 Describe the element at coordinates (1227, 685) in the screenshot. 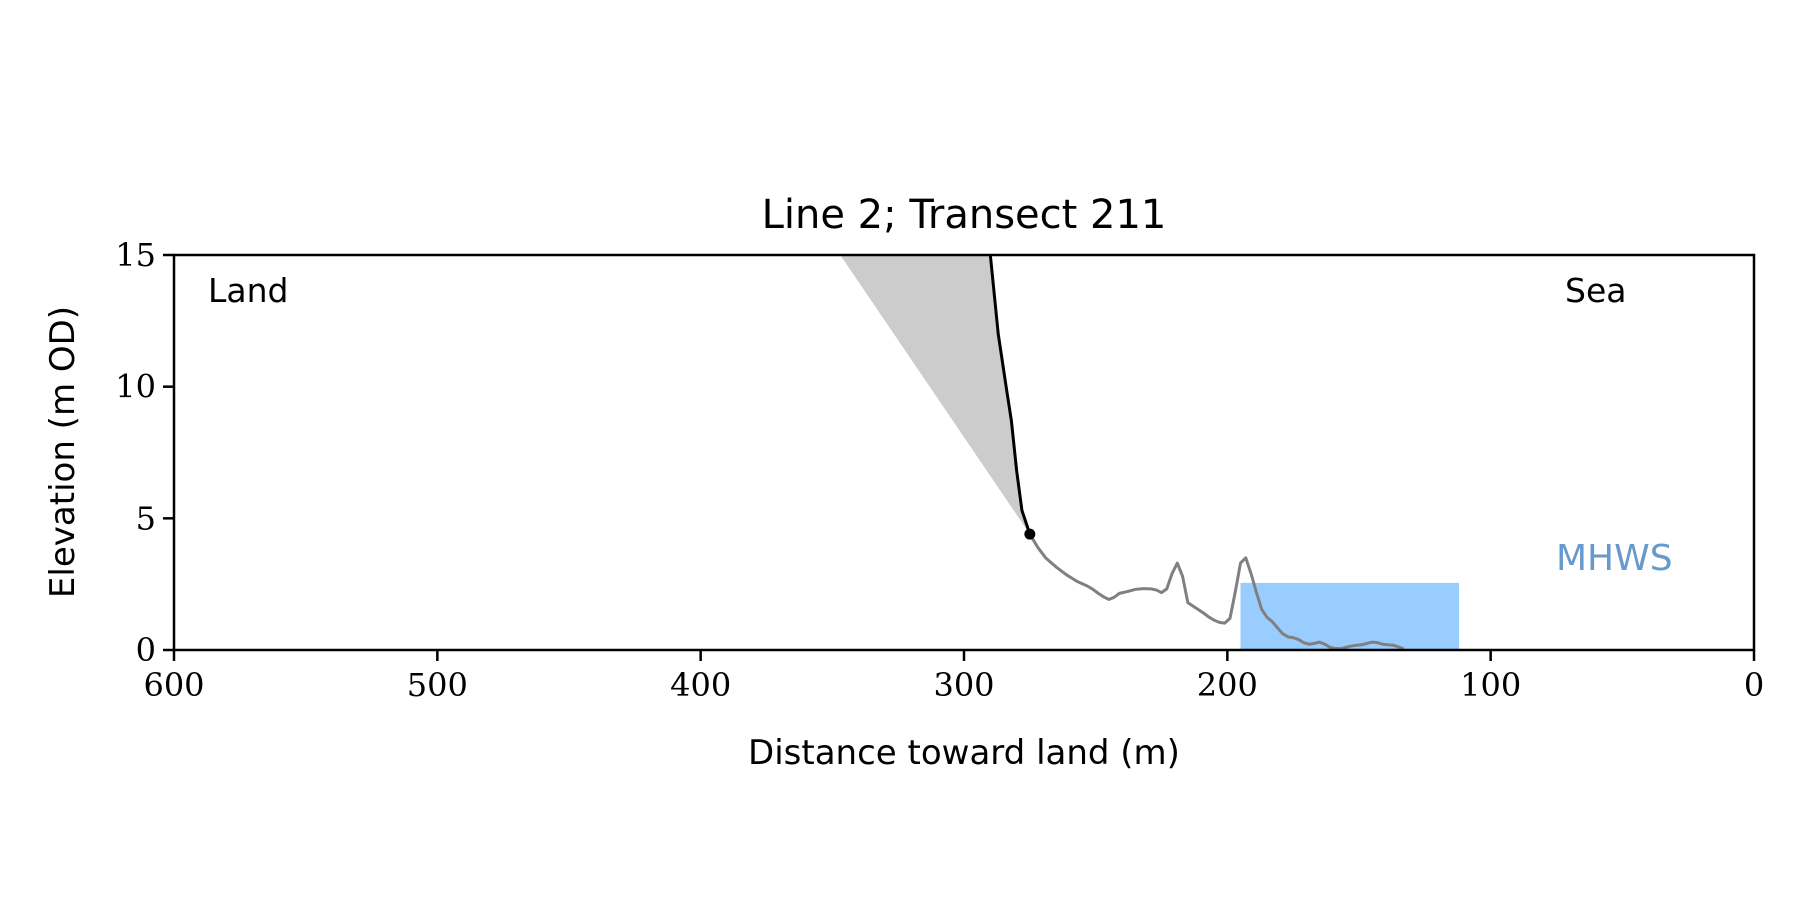

I see `x-tick-label: 200` at that location.